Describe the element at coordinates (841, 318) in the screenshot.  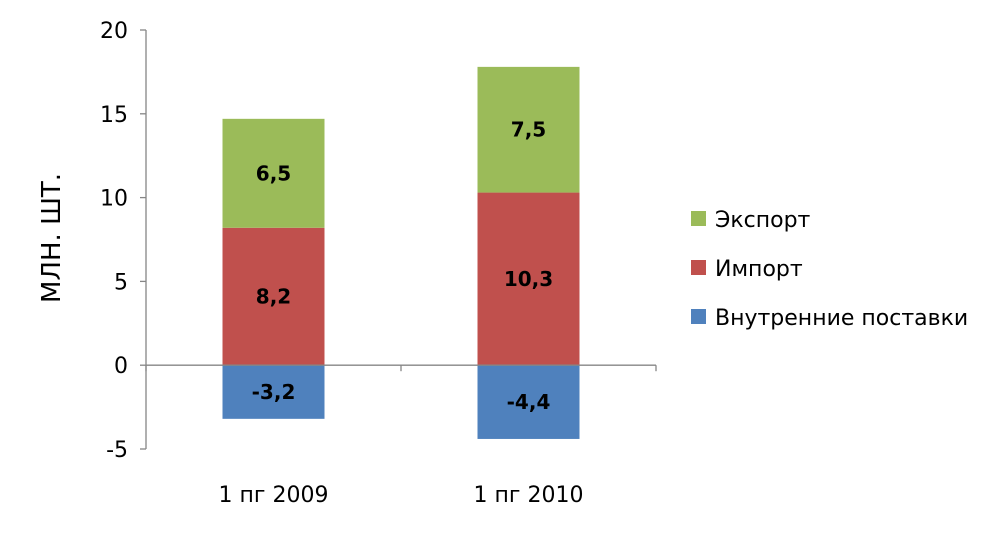
I see `legend-label-внутренние-поставки: Внутренние поставки` at that location.